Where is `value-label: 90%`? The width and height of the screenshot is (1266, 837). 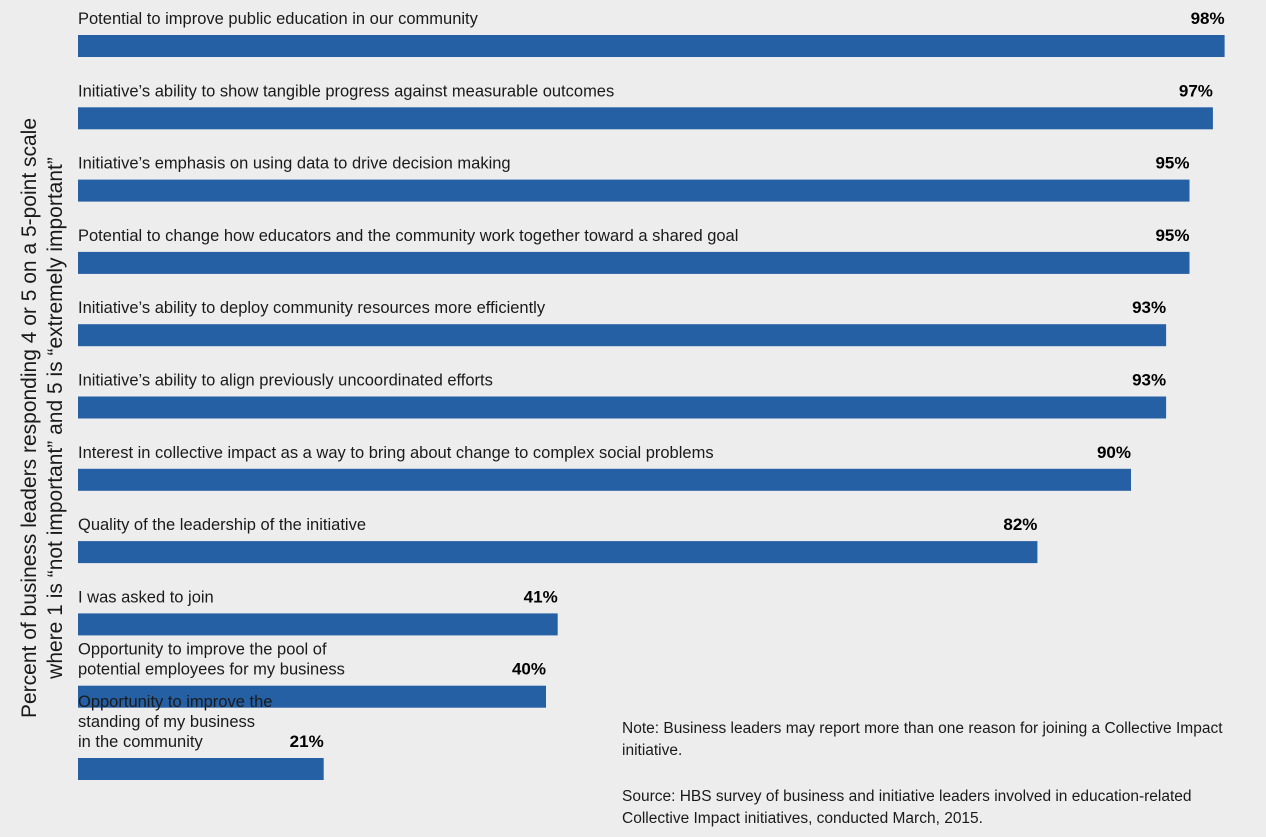
value-label: 90% is located at coordinates (1114, 452).